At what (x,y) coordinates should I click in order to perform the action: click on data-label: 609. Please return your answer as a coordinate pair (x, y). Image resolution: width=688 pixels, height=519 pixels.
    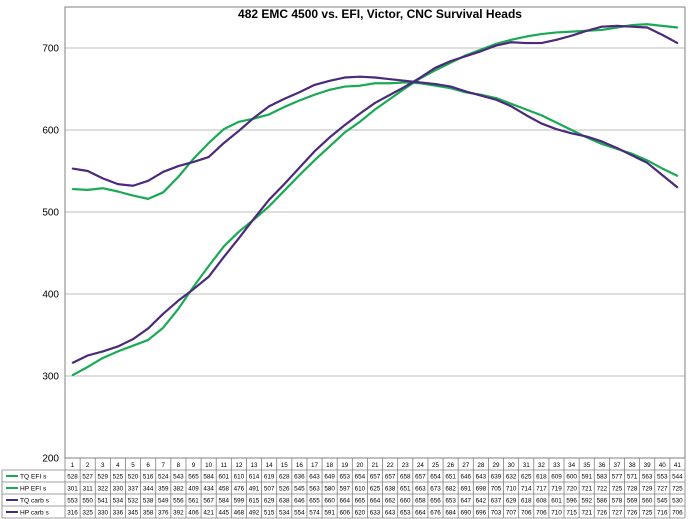
    Looking at the image, I should click on (556, 477).